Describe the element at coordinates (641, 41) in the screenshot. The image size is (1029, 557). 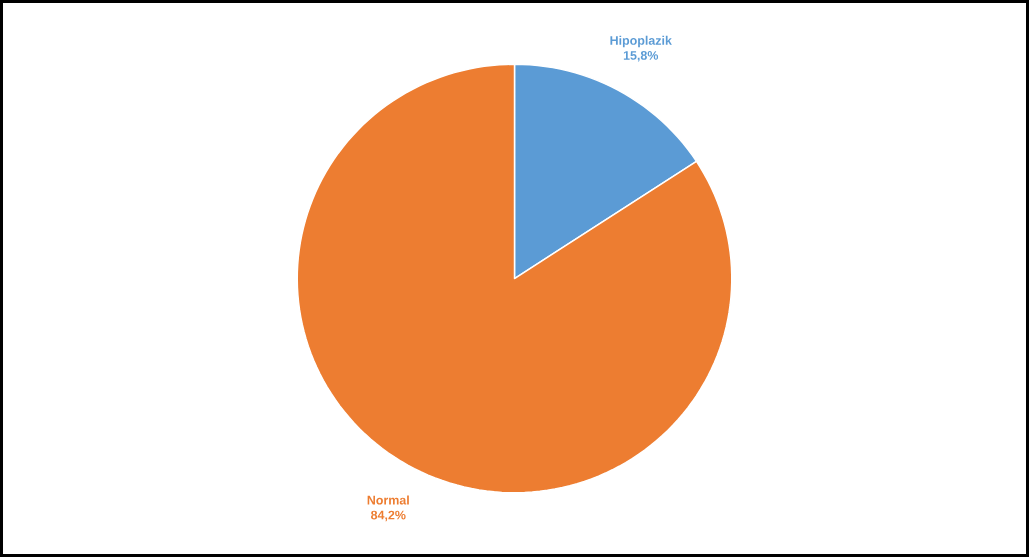
I see `slice-label: Hipoplazik` at that location.